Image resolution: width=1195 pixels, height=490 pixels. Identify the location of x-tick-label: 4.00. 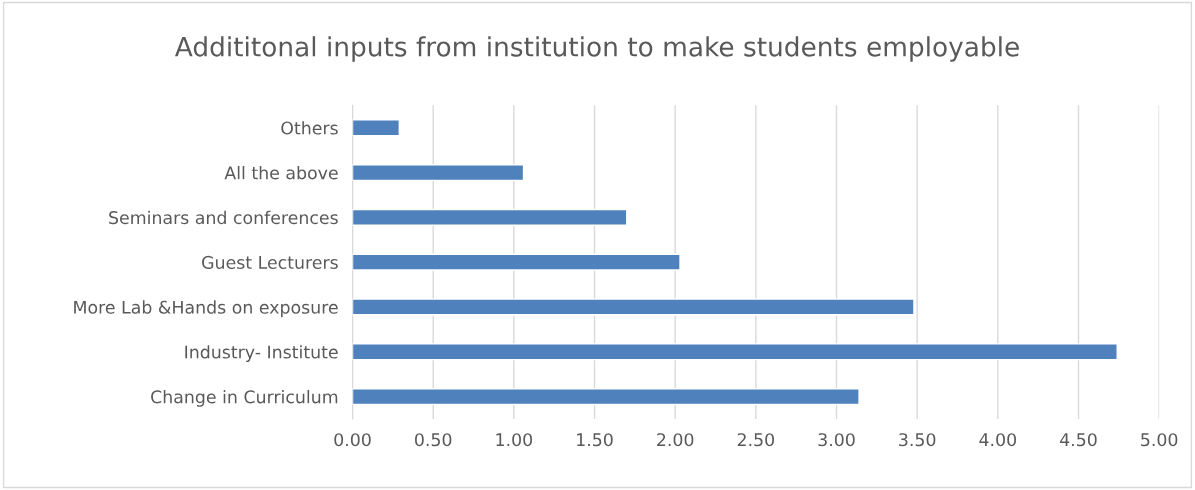
(997, 440).